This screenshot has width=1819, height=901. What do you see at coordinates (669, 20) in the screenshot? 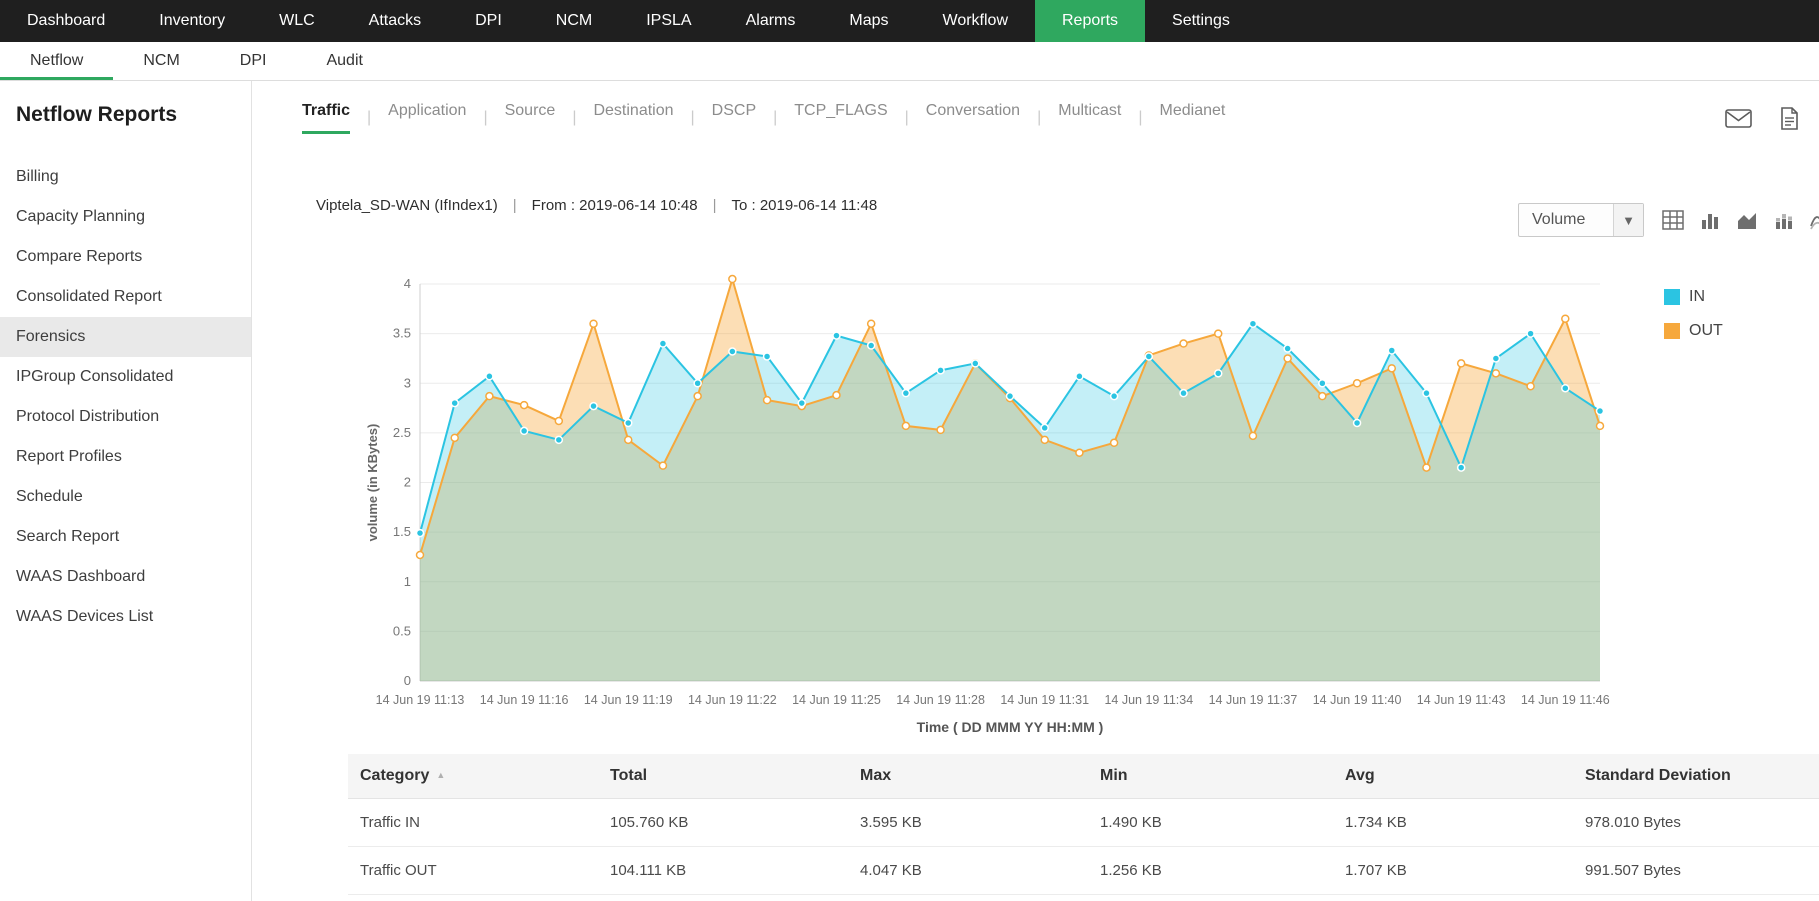
I see `nav-ipsla: IPSLA` at bounding box center [669, 20].